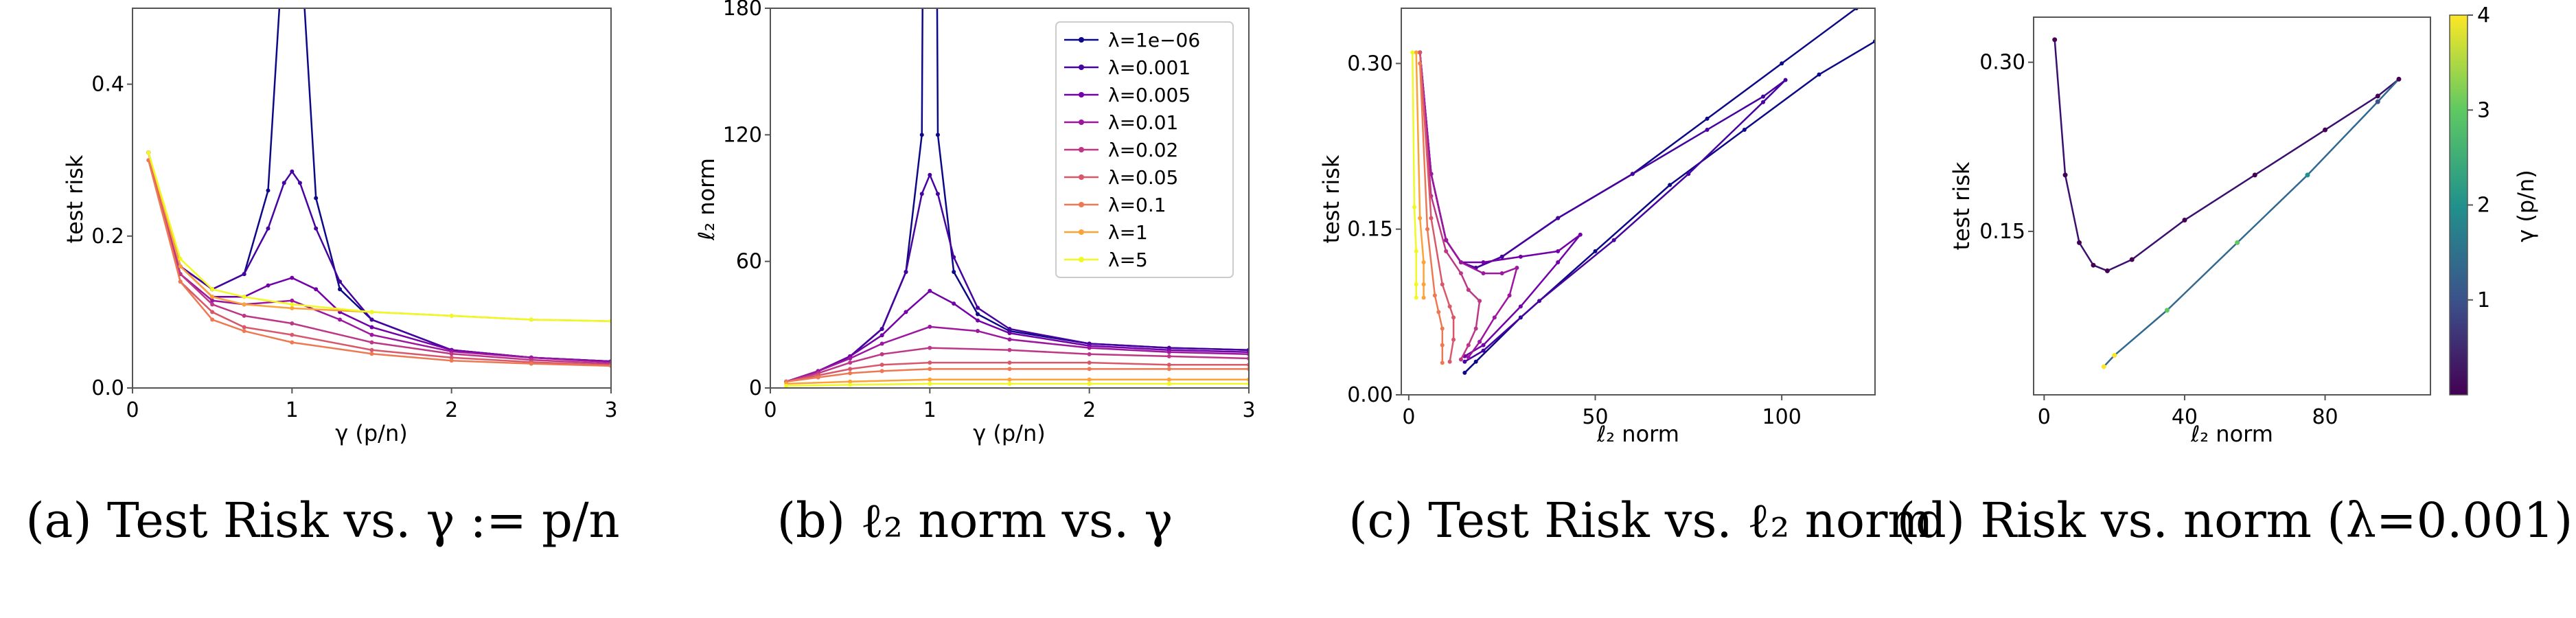 The image size is (2576, 618). What do you see at coordinates (107, 388) in the screenshot?
I see `y-tick-label: 0.0` at bounding box center [107, 388].